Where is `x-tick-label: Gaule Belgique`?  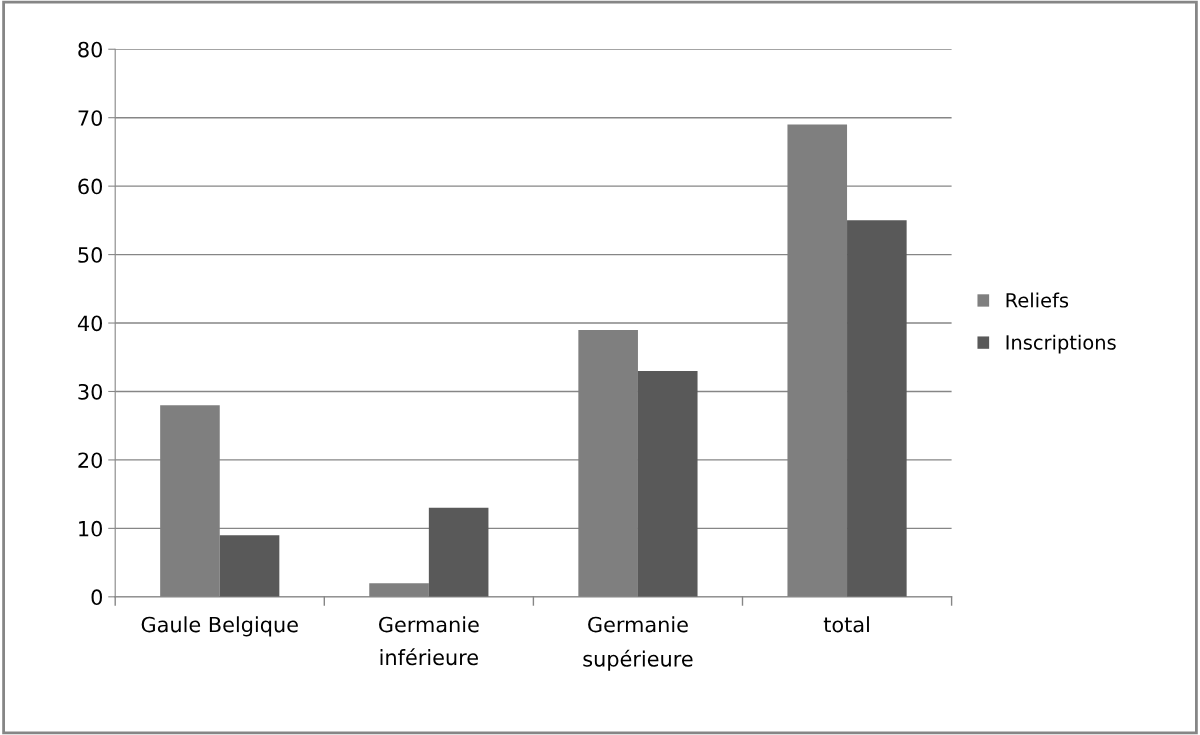 x-tick-label: Gaule Belgique is located at coordinates (219, 626).